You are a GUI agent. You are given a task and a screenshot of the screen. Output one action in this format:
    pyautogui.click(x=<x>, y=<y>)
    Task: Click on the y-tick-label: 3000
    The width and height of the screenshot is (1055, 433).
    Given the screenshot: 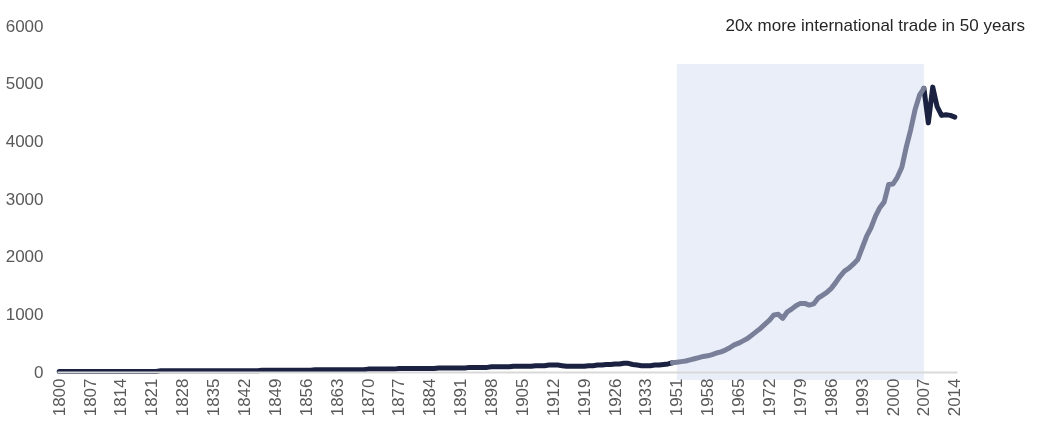 What is the action you would take?
    pyautogui.click(x=24, y=199)
    